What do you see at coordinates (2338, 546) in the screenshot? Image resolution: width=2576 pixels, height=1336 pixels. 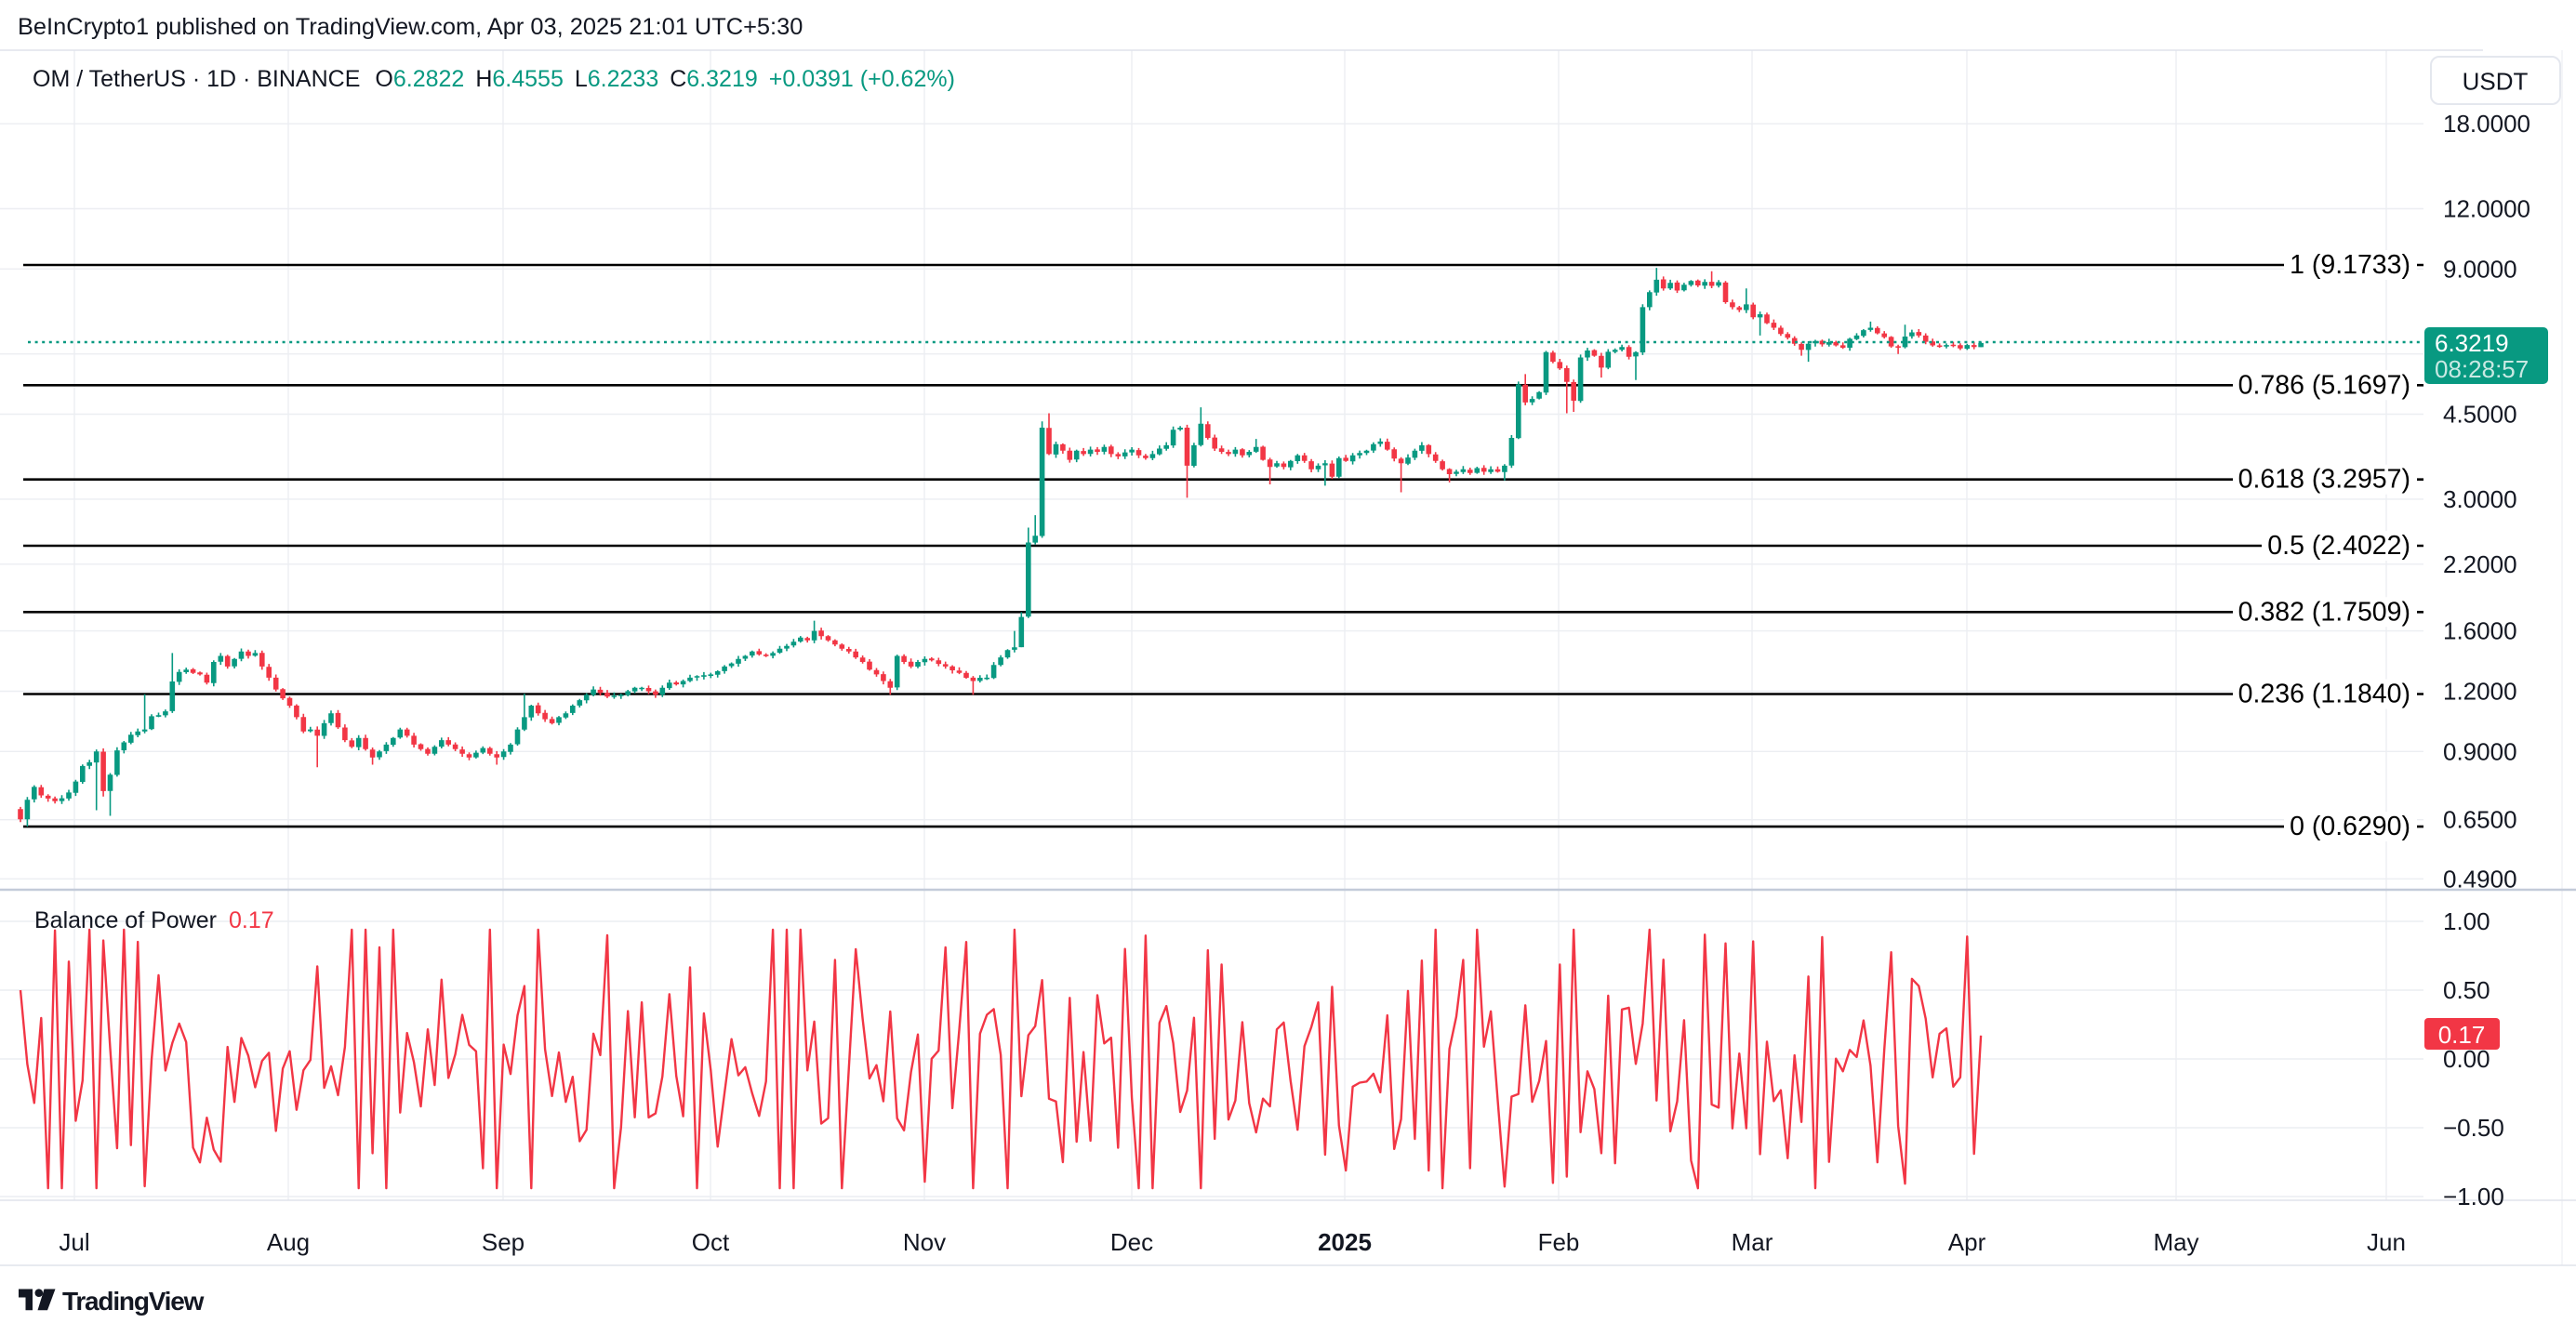 I see `svg-text: 0.5 (2.4022)` at bounding box center [2338, 546].